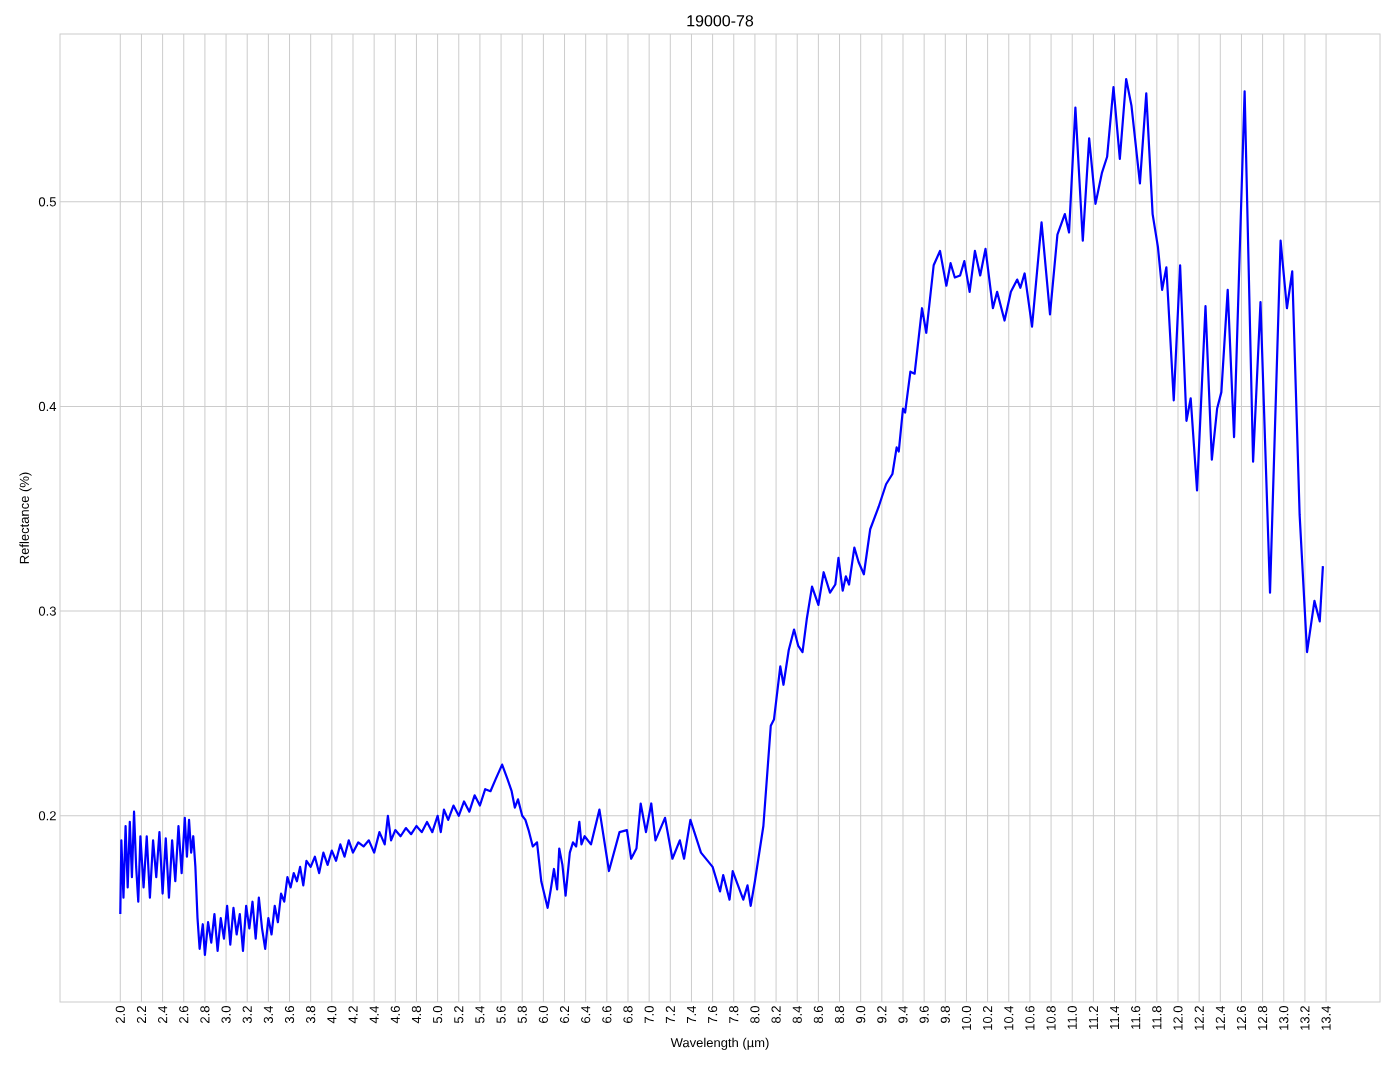  I want to click on x-tick-label: 7.8, so click(734, 1014).